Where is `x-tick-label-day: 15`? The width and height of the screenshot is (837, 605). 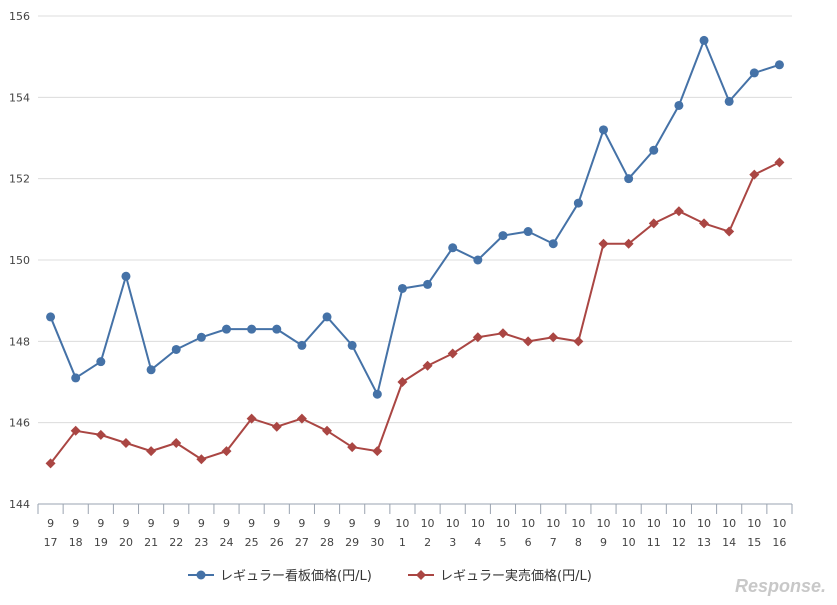
x-tick-label-day: 15 is located at coordinates (754, 542).